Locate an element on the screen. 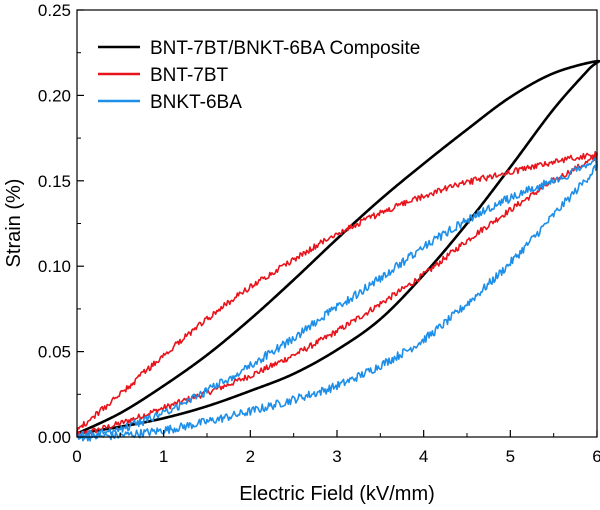 Image resolution: width=600 pixels, height=510 pixels. legend-label-1: BNT-7BT/BNKT-6BA Composite is located at coordinates (285, 48).